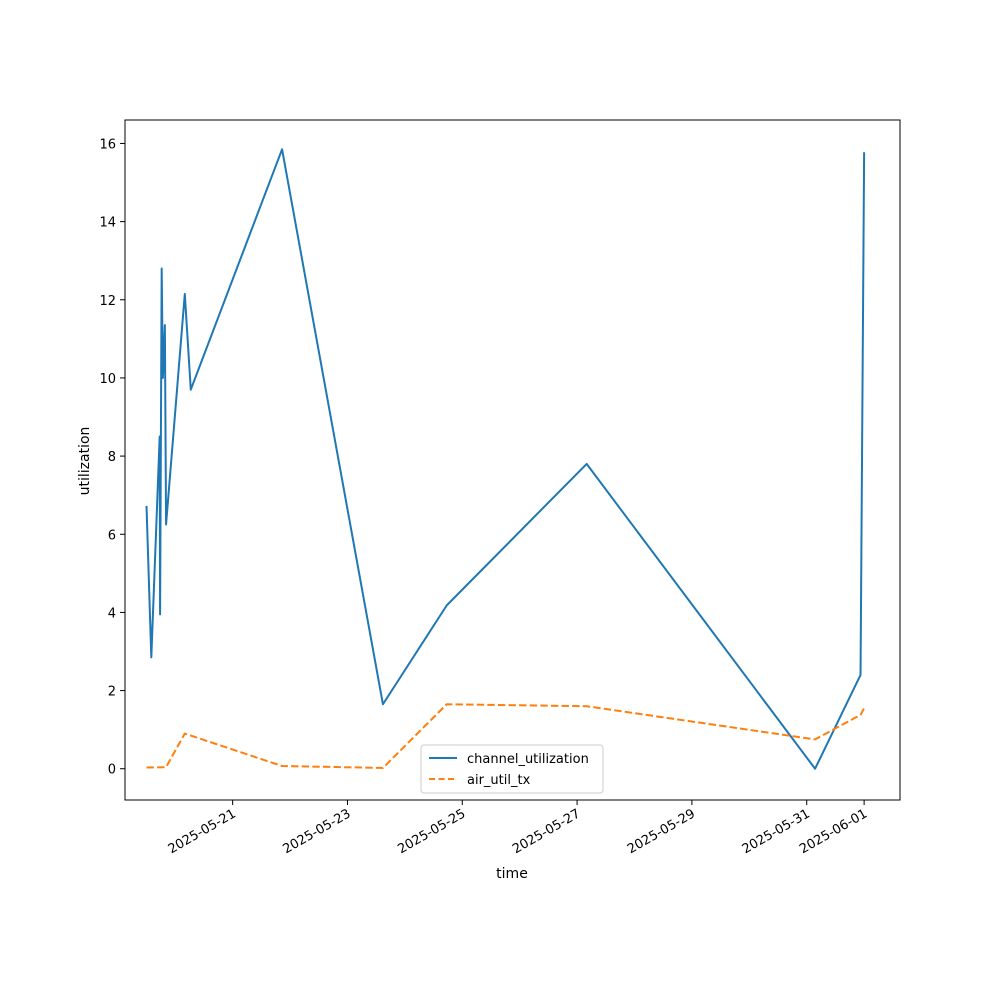 Image resolution: width=1000 pixels, height=1000 pixels. What do you see at coordinates (112, 692) in the screenshot?
I see `y-tick-label: 2` at bounding box center [112, 692].